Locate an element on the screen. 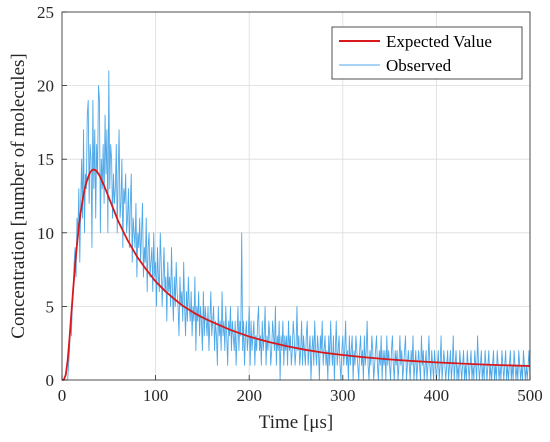 This screenshot has height=442, width=550. x-tick-label: 200 is located at coordinates (249, 395).